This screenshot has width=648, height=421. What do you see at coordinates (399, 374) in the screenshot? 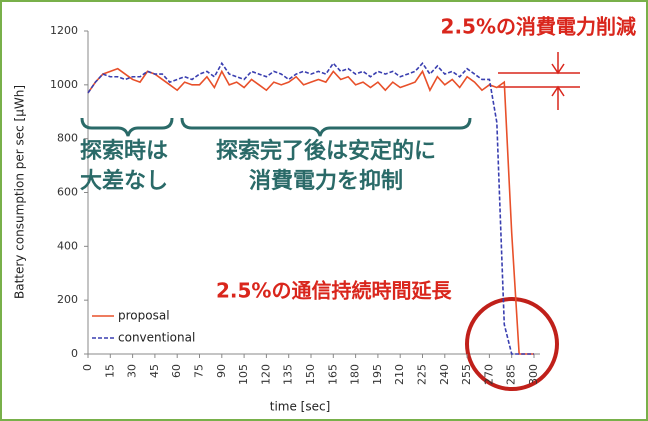
I see `x-tick-label: 210` at bounding box center [399, 374].